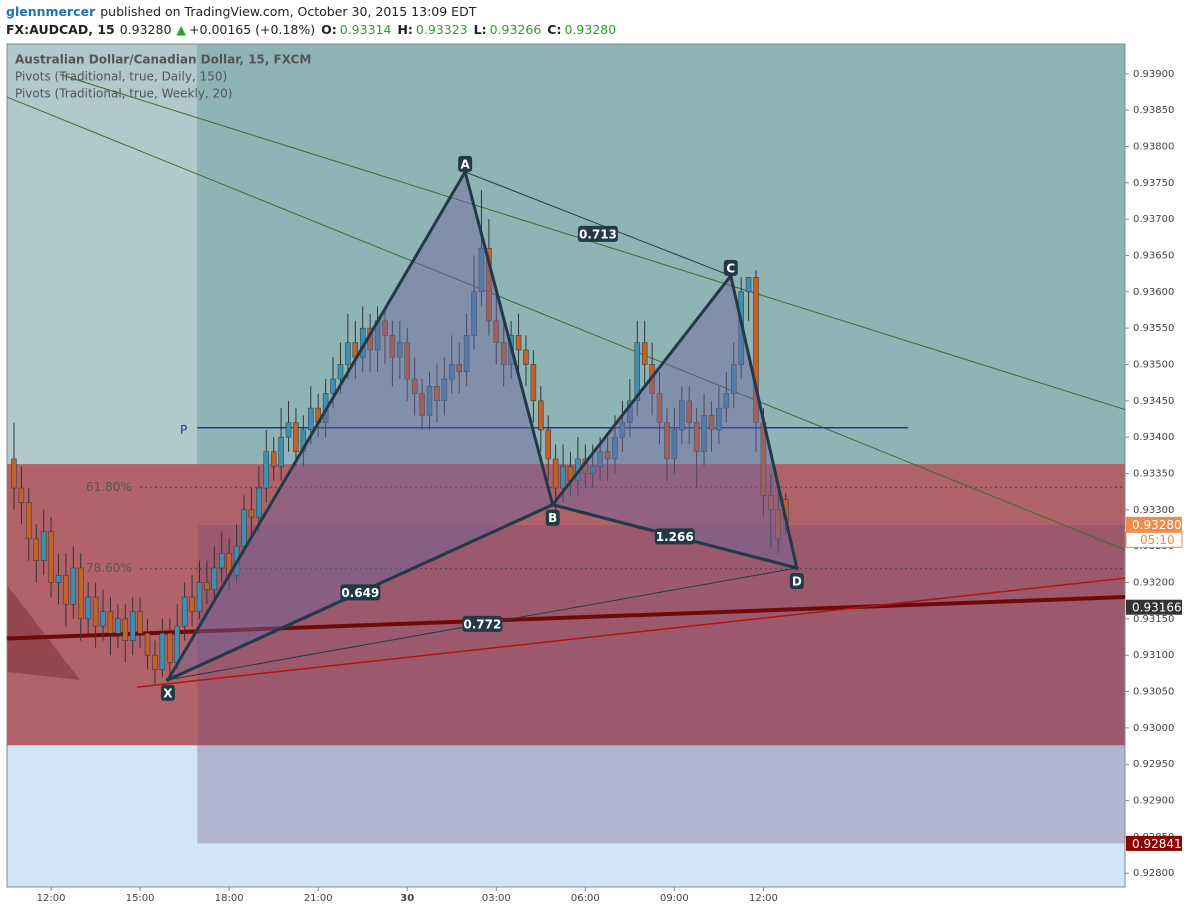 The height and width of the screenshot is (915, 1184). I want to click on y-tick-label: 0.93450, so click(1153, 401).